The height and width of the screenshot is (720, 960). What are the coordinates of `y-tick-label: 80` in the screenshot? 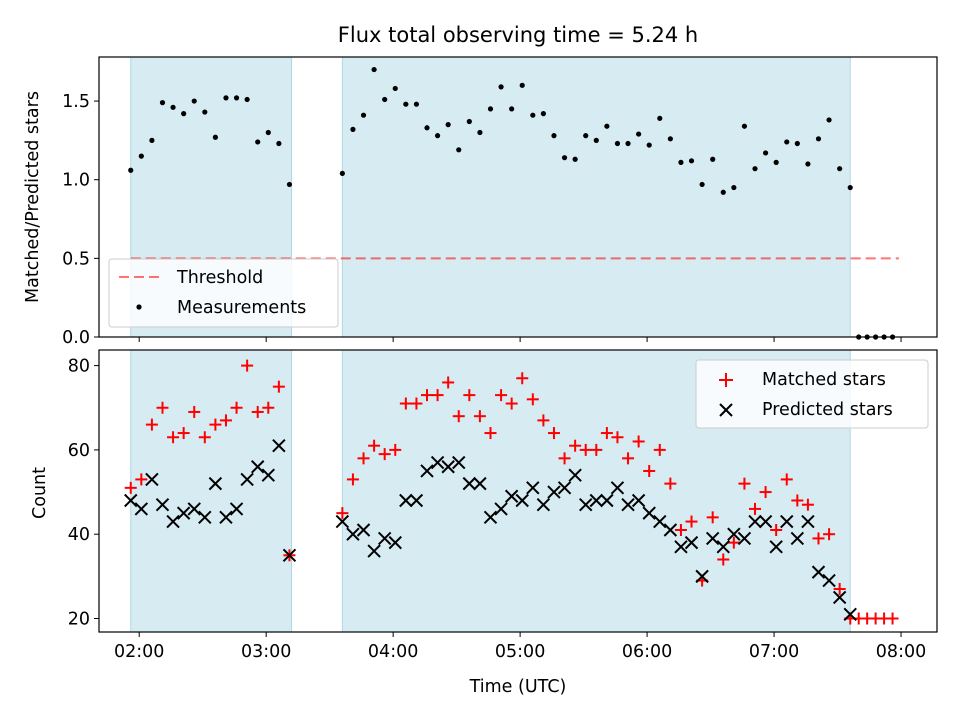 It's located at (79, 367).